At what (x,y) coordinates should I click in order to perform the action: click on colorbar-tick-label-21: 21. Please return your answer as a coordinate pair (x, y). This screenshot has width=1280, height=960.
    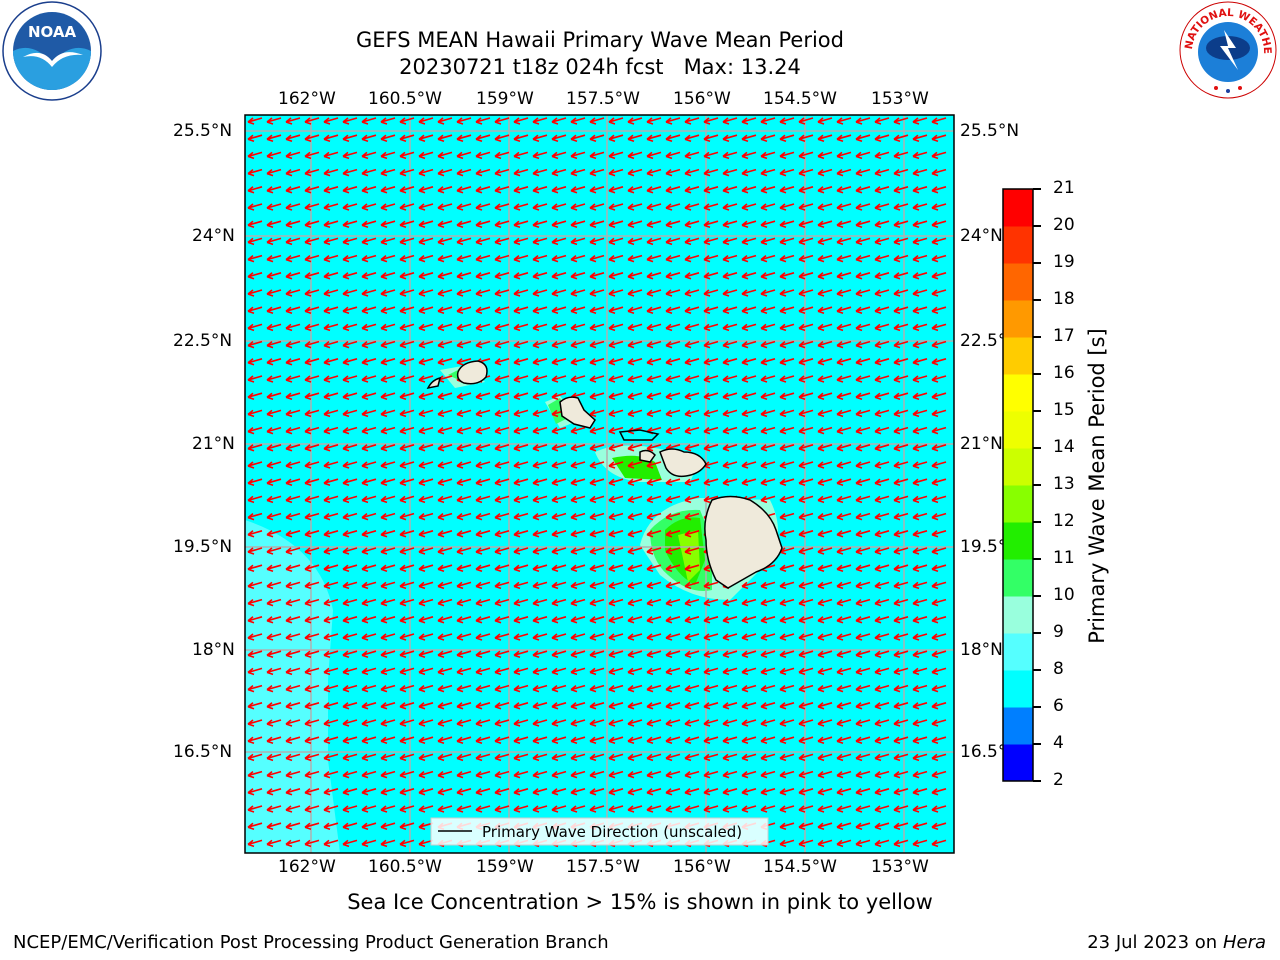
    Looking at the image, I should click on (1064, 188).